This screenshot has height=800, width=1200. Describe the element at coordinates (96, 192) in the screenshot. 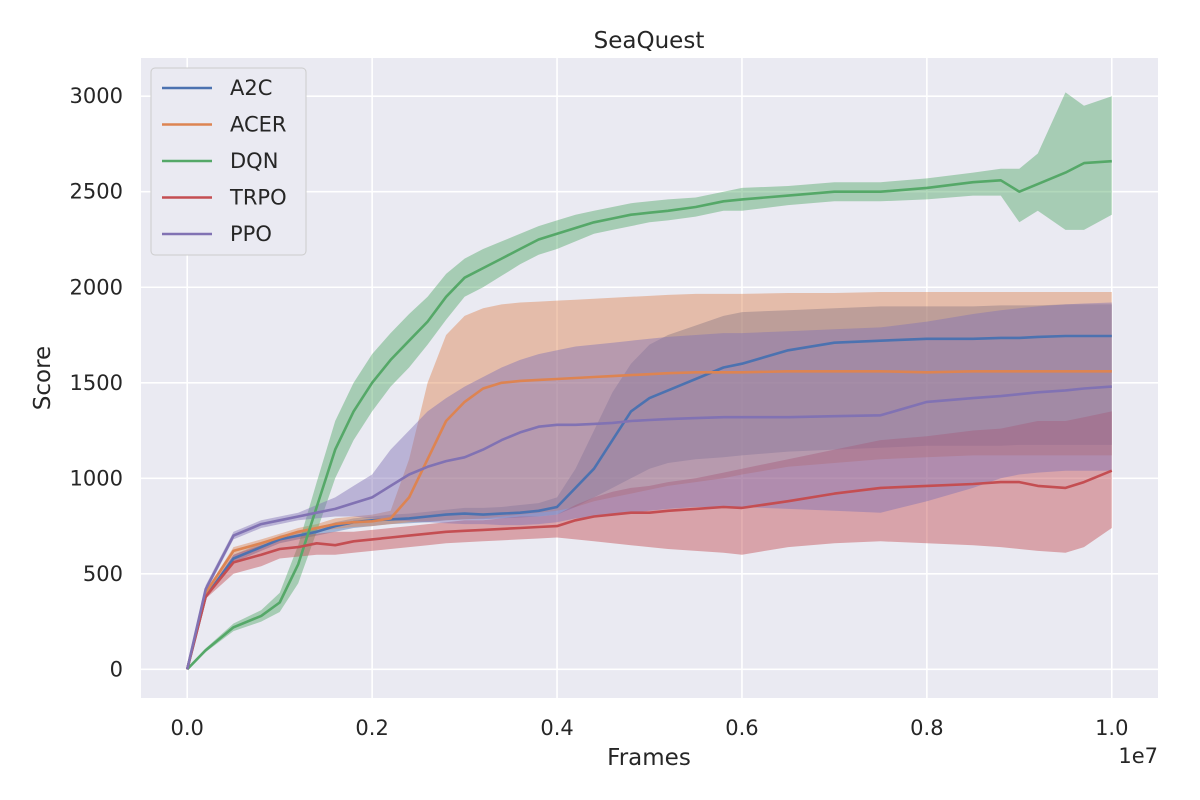

I see `y-tick-label: 2500` at that location.